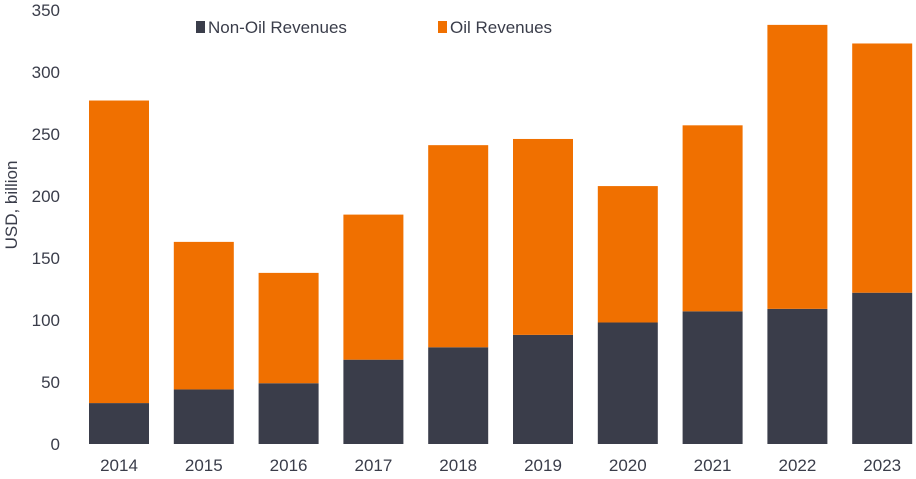 The height and width of the screenshot is (479, 916). Describe the element at coordinates (55, 444) in the screenshot. I see `y-tick-label: 0` at that location.